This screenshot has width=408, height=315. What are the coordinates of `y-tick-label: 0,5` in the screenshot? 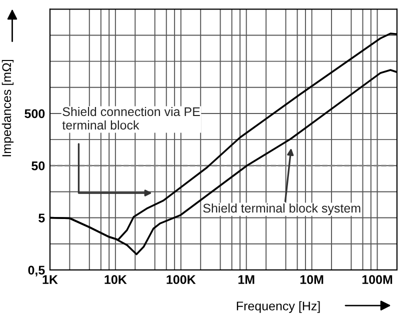 It's located at (36, 271).